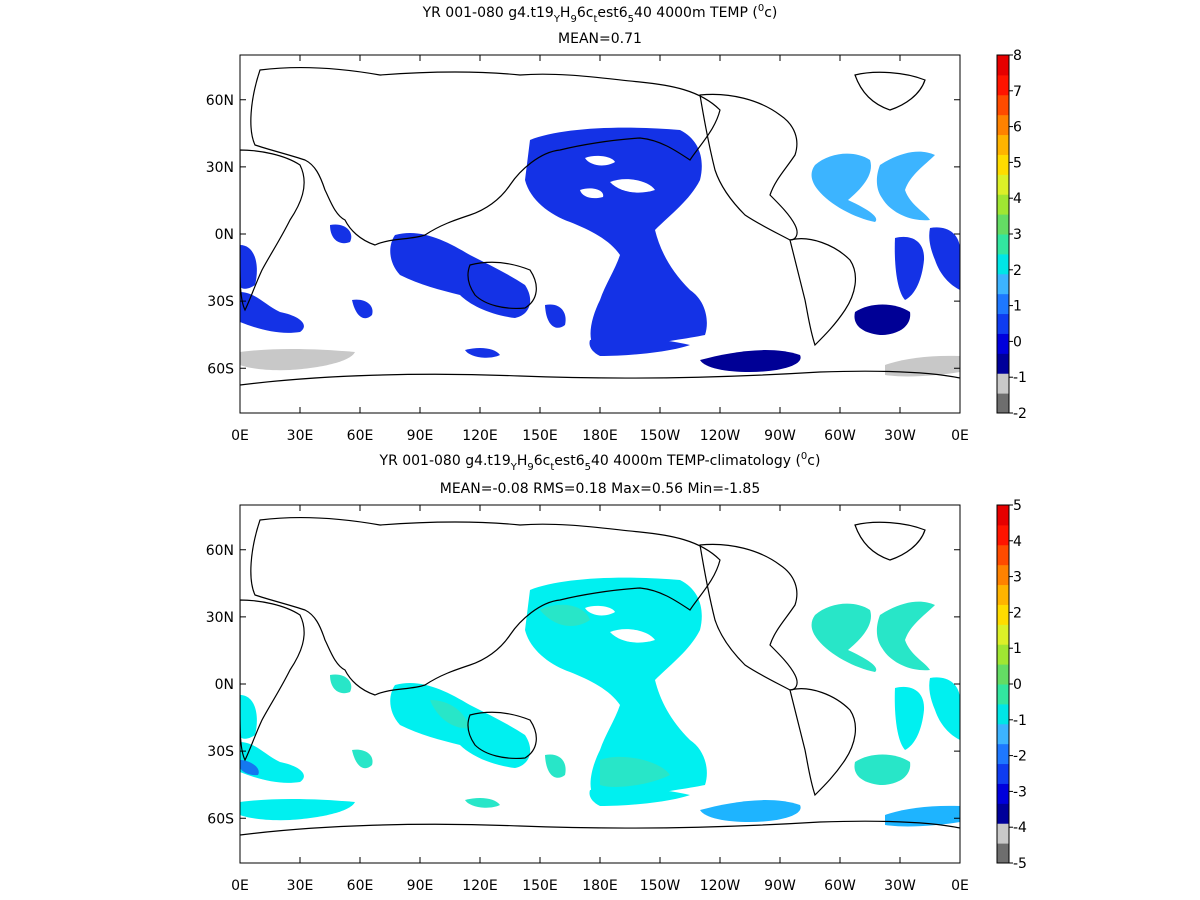  I want to click on panel-2-colorbar: 5 4 3 2 1 0 -1 -2 -3 -4 -5, so click(1011, 685).